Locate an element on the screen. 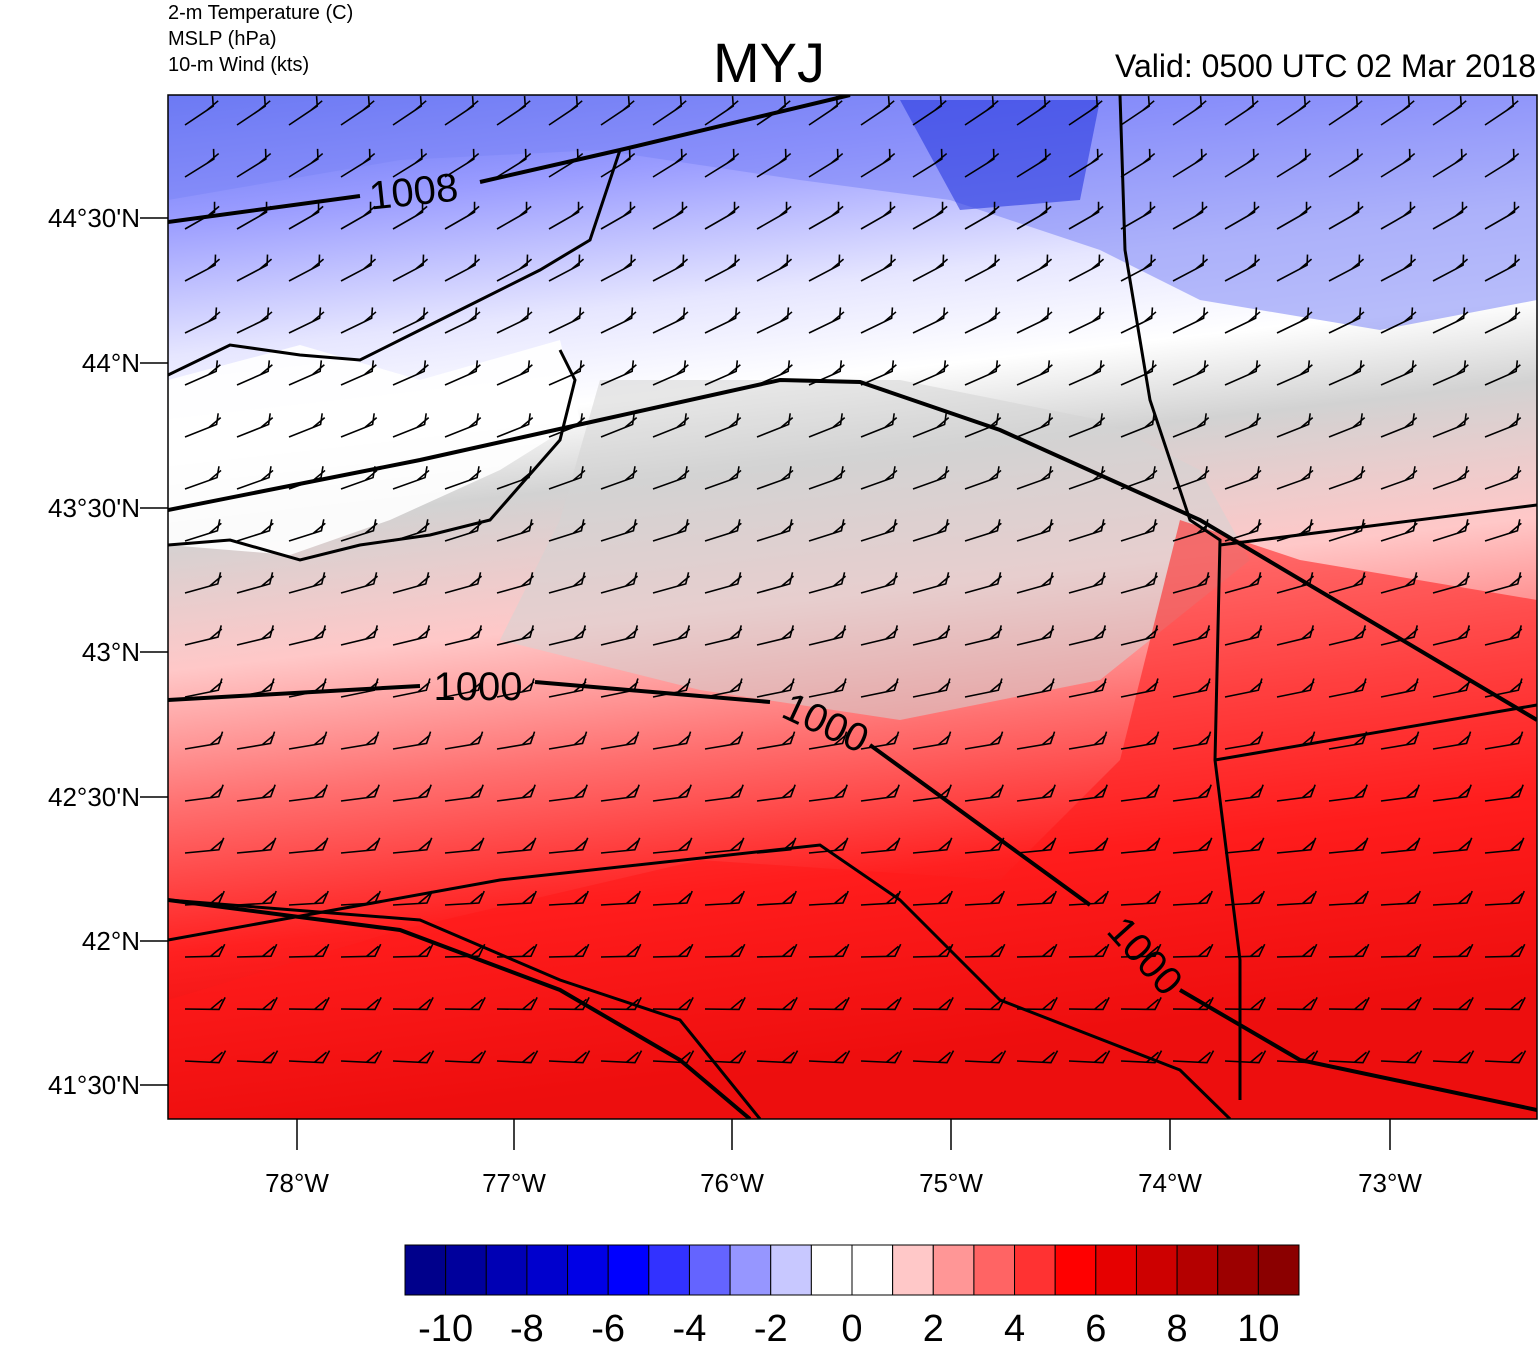 This screenshot has width=1538, height=1351. isobar-label: 1000 is located at coordinates (478, 687).